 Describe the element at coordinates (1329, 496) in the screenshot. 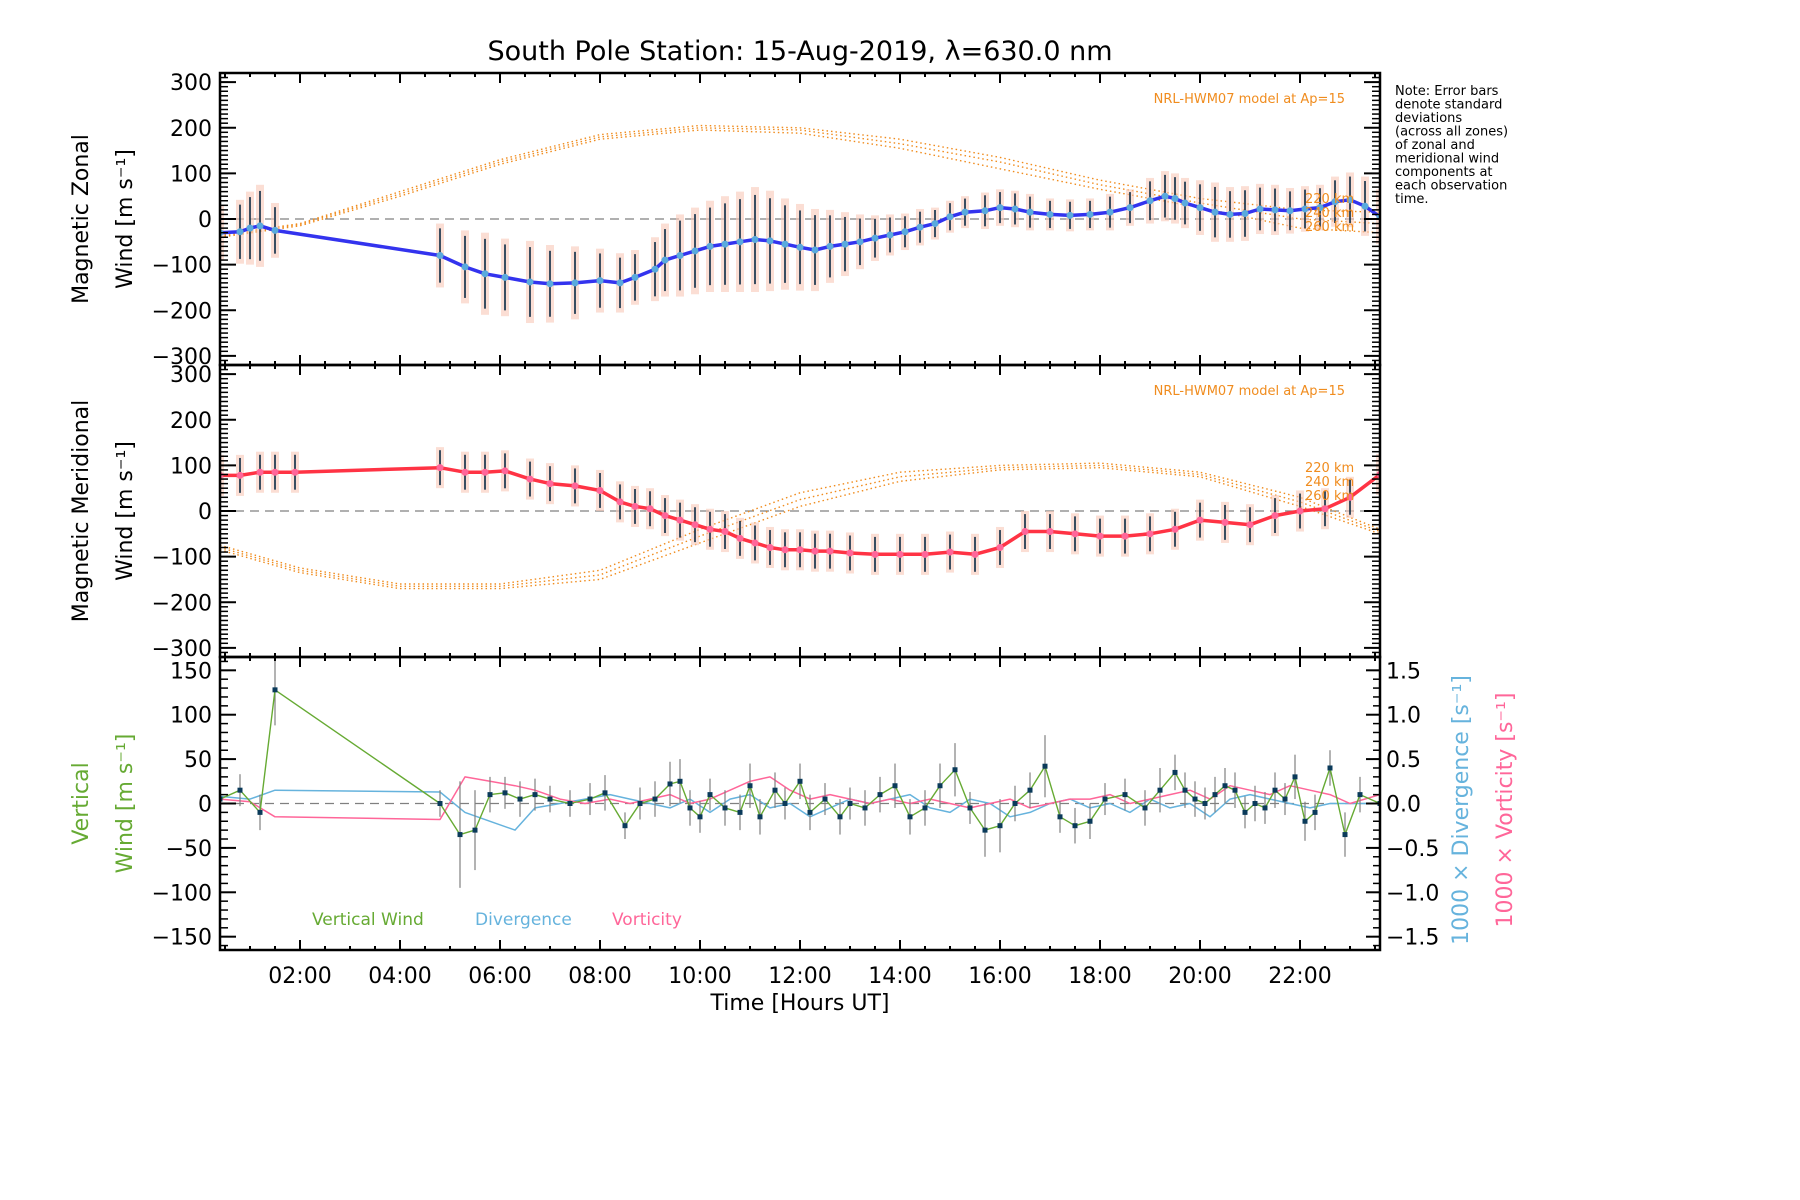

I see `altitude-label: 260 km` at that location.